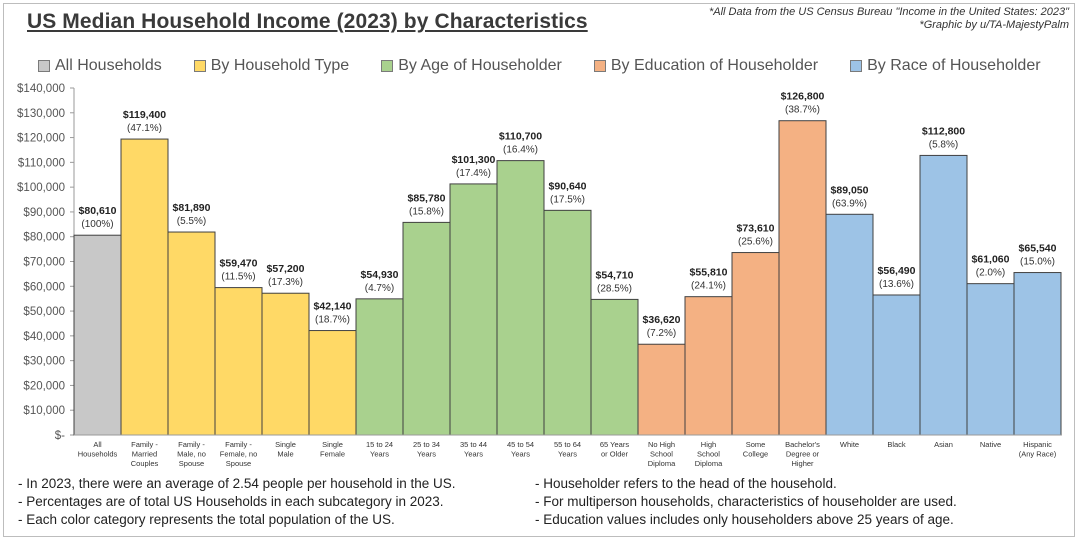  Describe the element at coordinates (41, 89) in the screenshot. I see `y-tick-label: $140,000` at that location.